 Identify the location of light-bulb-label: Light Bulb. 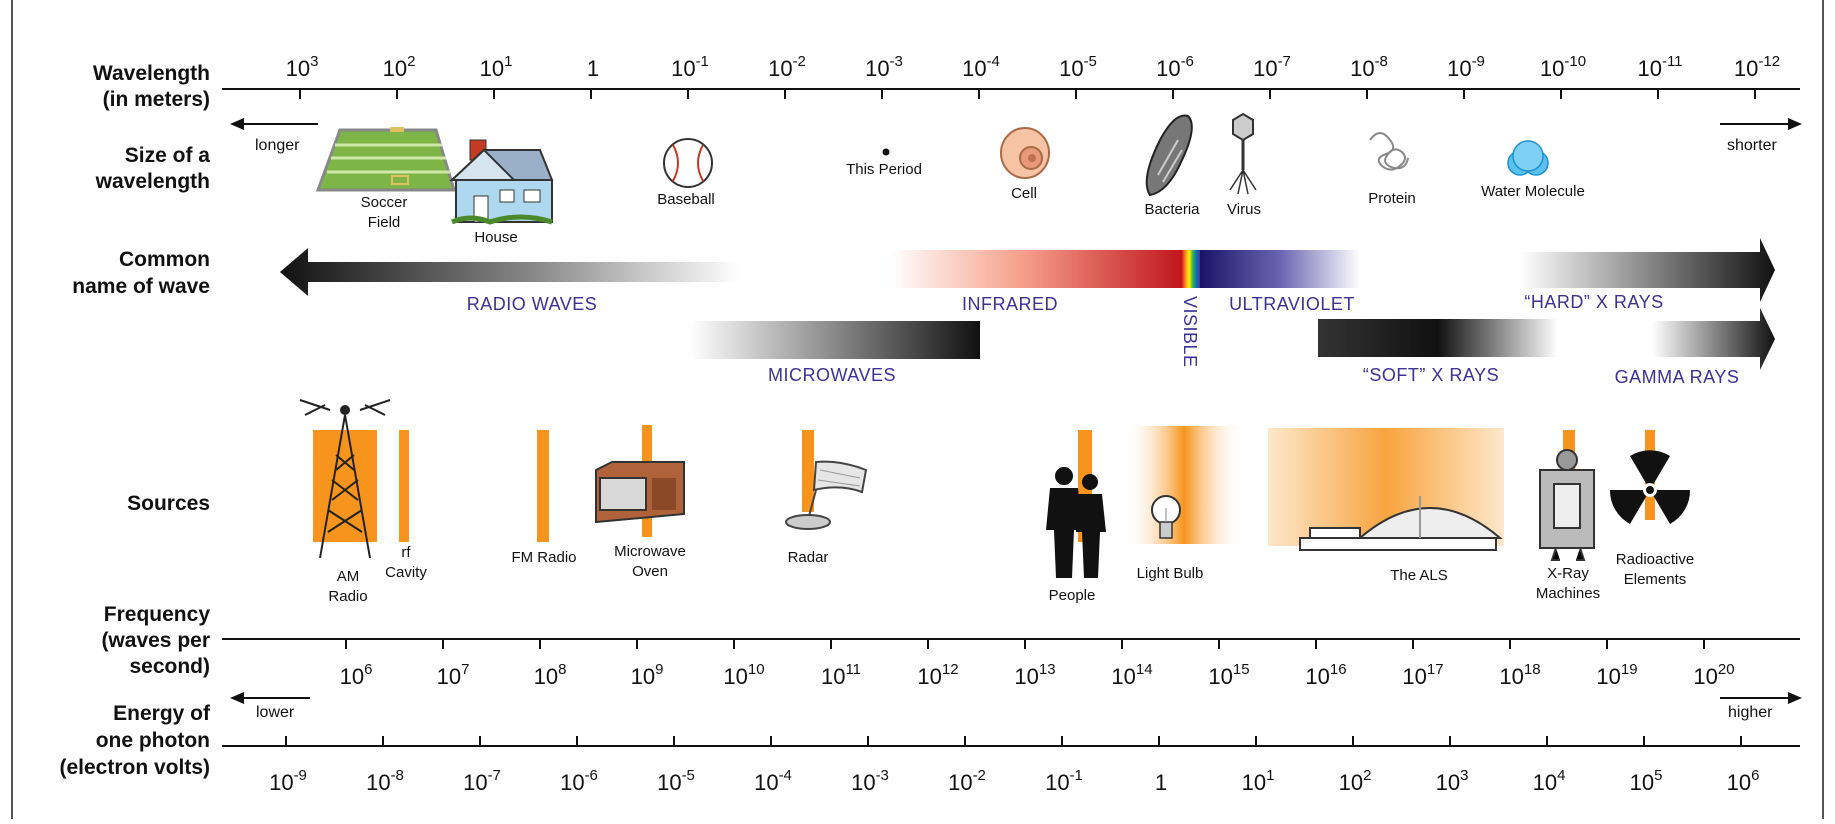
(1170, 573).